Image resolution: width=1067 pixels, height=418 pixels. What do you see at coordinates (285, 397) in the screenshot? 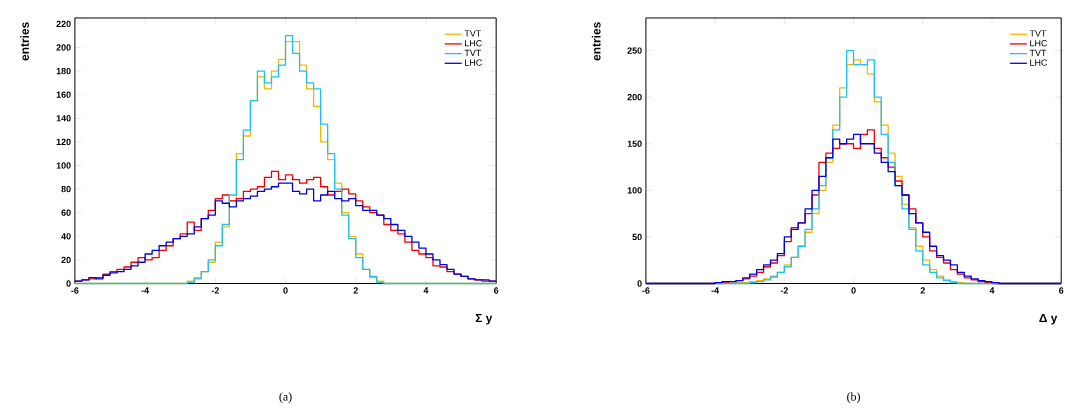
I see `text: (a)` at bounding box center [285, 397].